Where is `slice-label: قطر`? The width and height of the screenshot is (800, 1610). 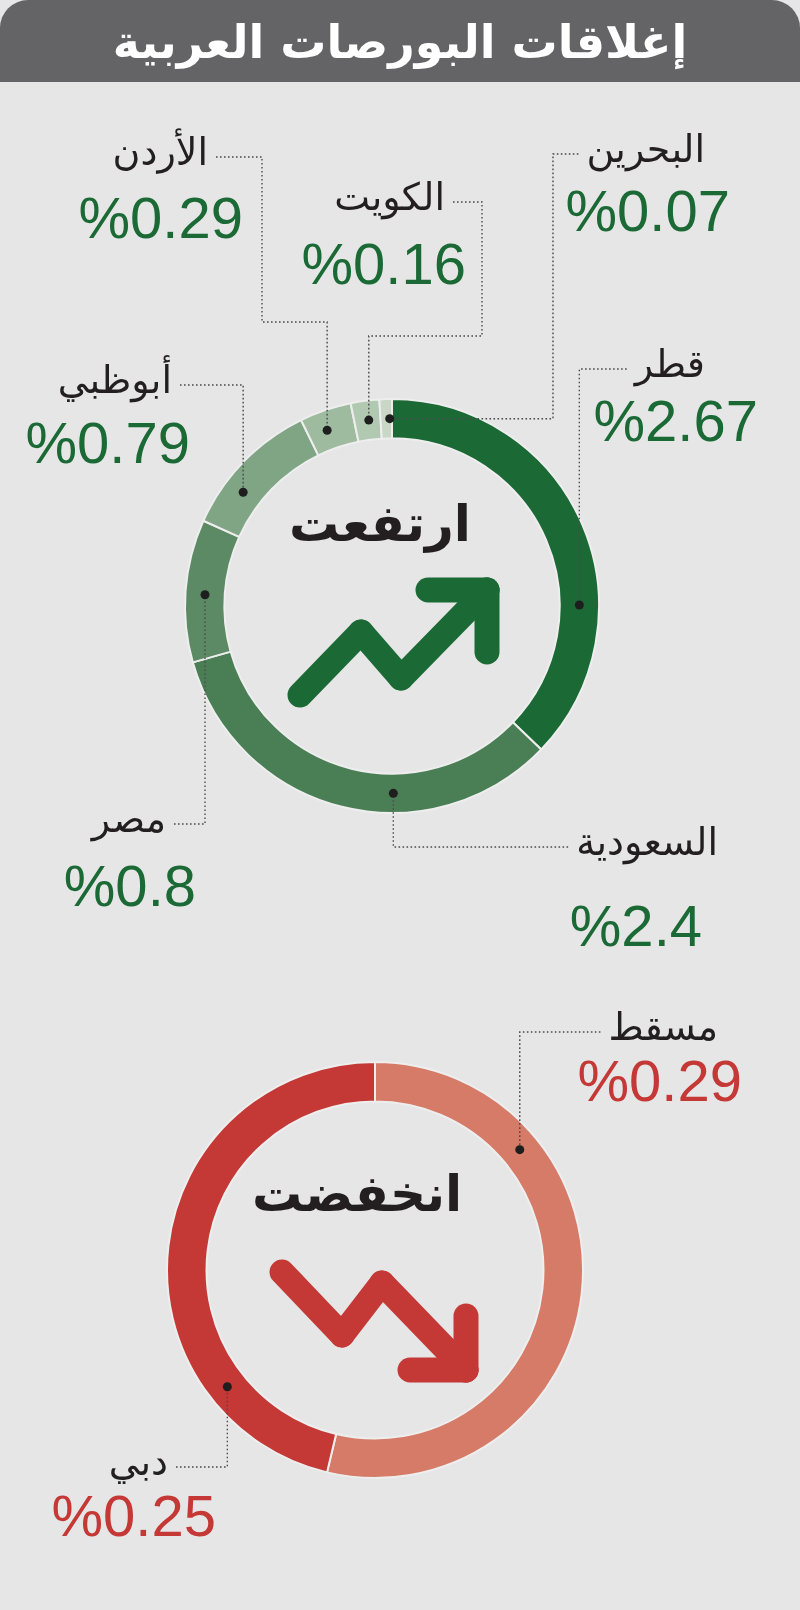
slice-label: قطر is located at coordinates (668, 364).